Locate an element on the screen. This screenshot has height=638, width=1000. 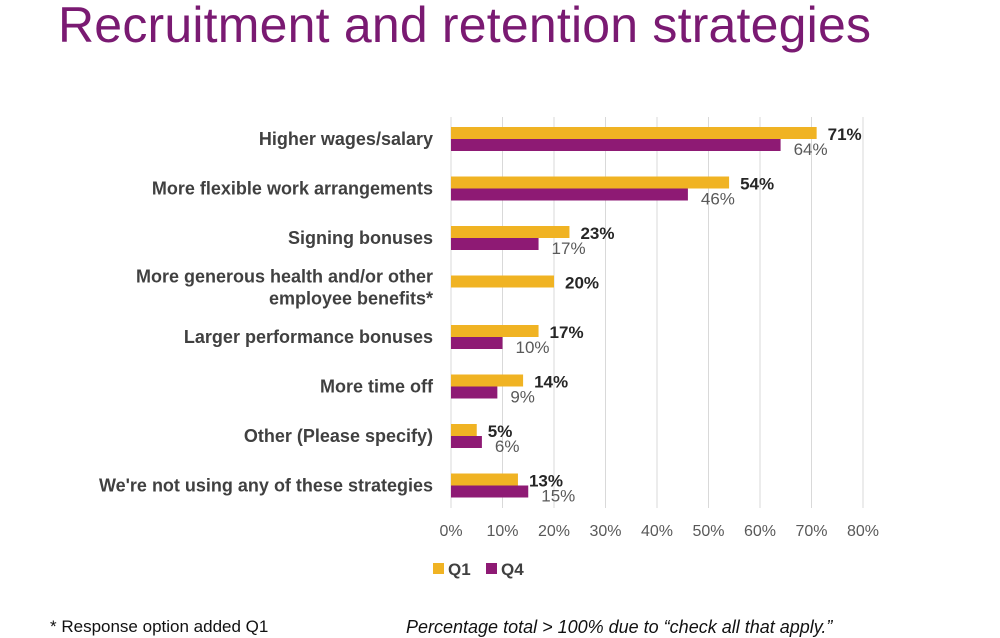
category-label: Higher wages/salary is located at coordinates (346, 139).